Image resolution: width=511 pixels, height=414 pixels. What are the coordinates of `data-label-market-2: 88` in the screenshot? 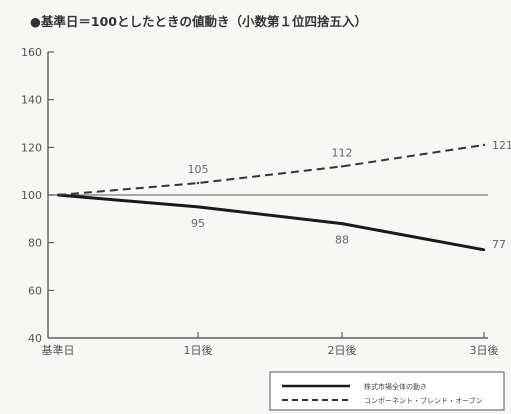 It's located at (342, 240).